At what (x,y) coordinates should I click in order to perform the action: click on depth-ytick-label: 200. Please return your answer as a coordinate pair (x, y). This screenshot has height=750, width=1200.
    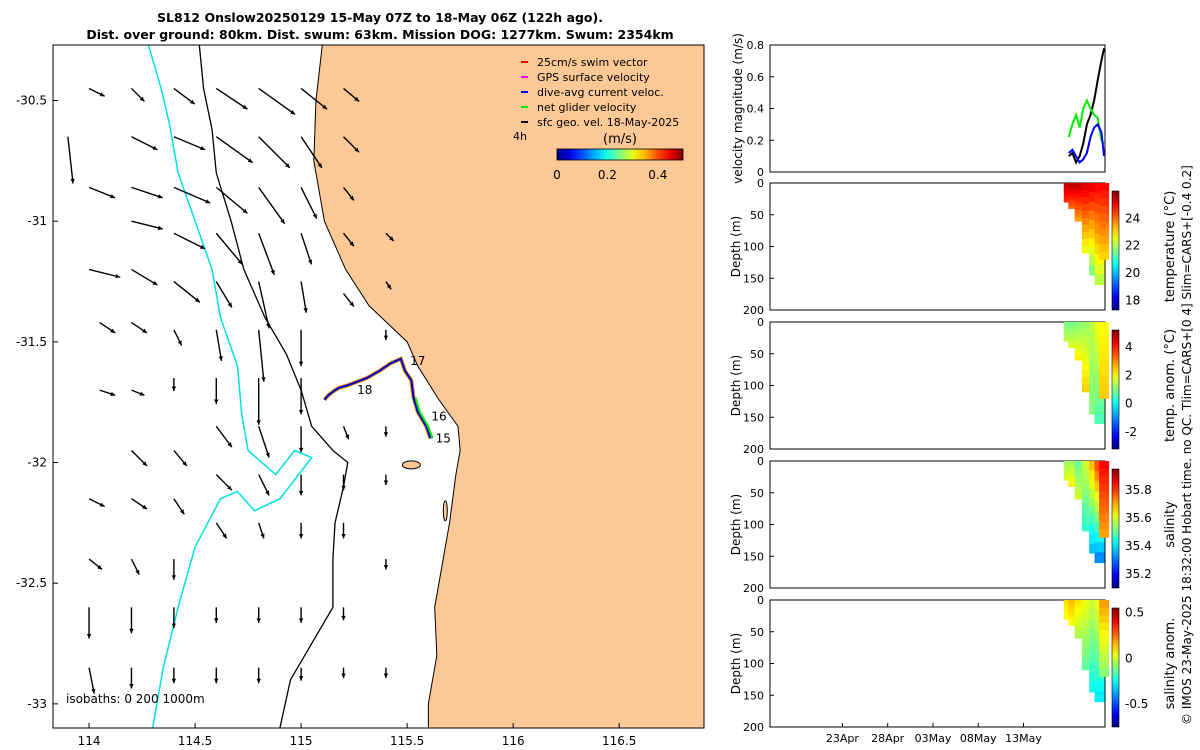
    Looking at the image, I should click on (753, 310).